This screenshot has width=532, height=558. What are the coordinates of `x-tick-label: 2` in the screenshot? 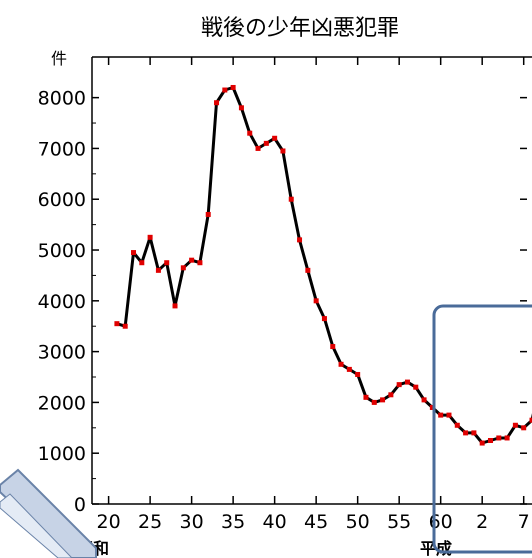 It's located at (482, 522).